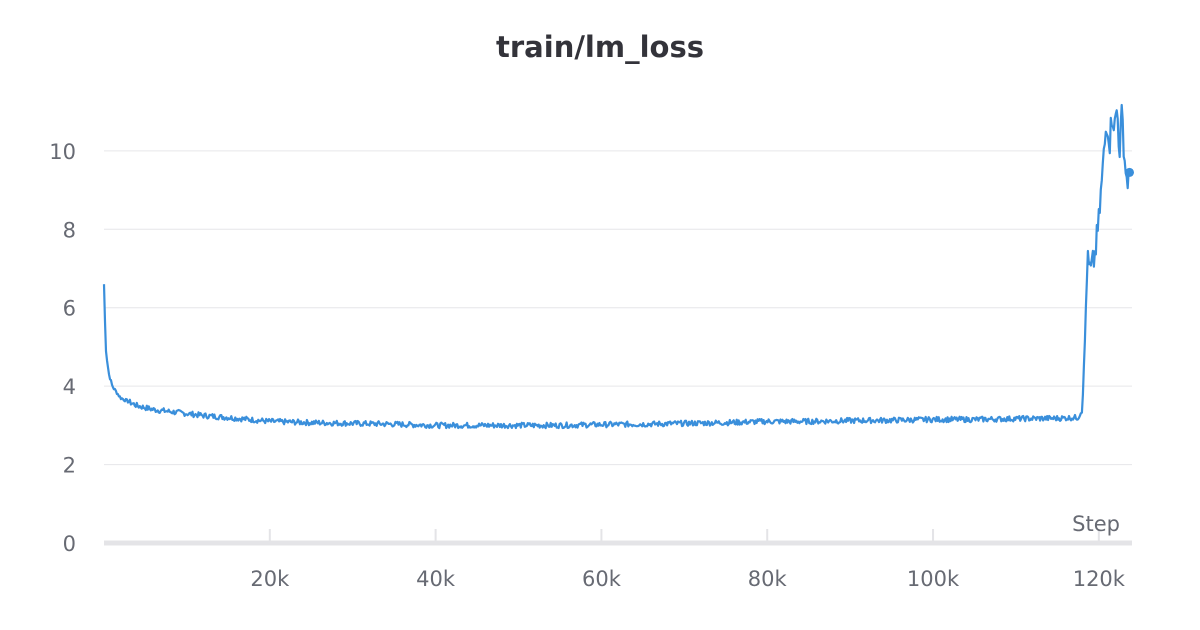 The width and height of the screenshot is (1200, 630). What do you see at coordinates (600, 47) in the screenshot?
I see `chart-title: train/lm_loss` at bounding box center [600, 47].